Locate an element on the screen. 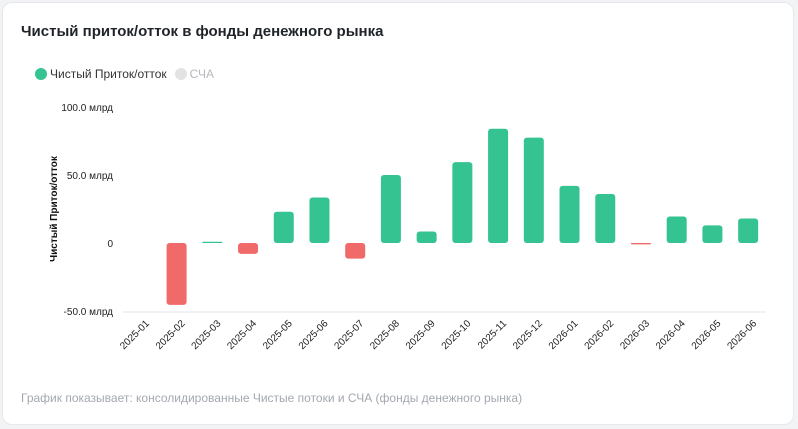 The image size is (798, 429). x-tick-label: 2026-02 is located at coordinates (600, 335).